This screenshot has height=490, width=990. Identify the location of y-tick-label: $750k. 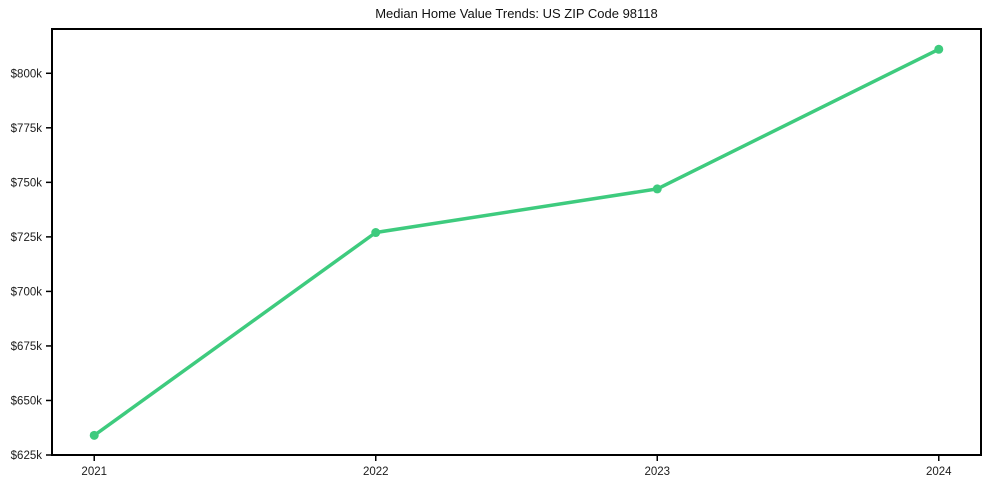
(27, 183).